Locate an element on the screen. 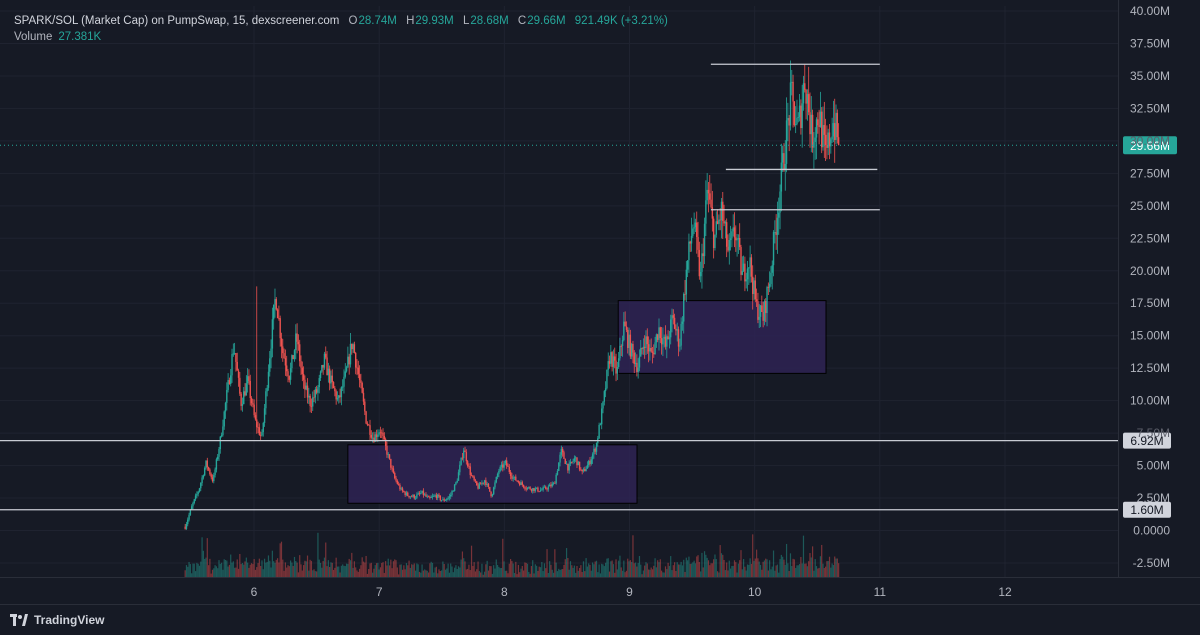 The height and width of the screenshot is (635, 1200). x-tick-label: 9 is located at coordinates (629, 592).